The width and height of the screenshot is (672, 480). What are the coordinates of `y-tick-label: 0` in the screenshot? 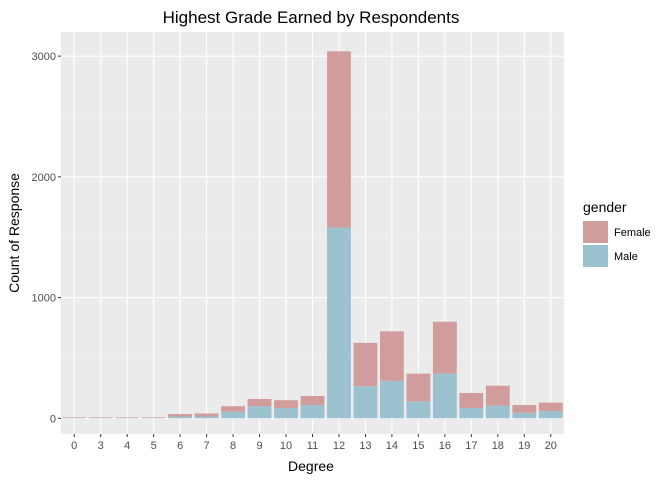 It's located at (53, 419).